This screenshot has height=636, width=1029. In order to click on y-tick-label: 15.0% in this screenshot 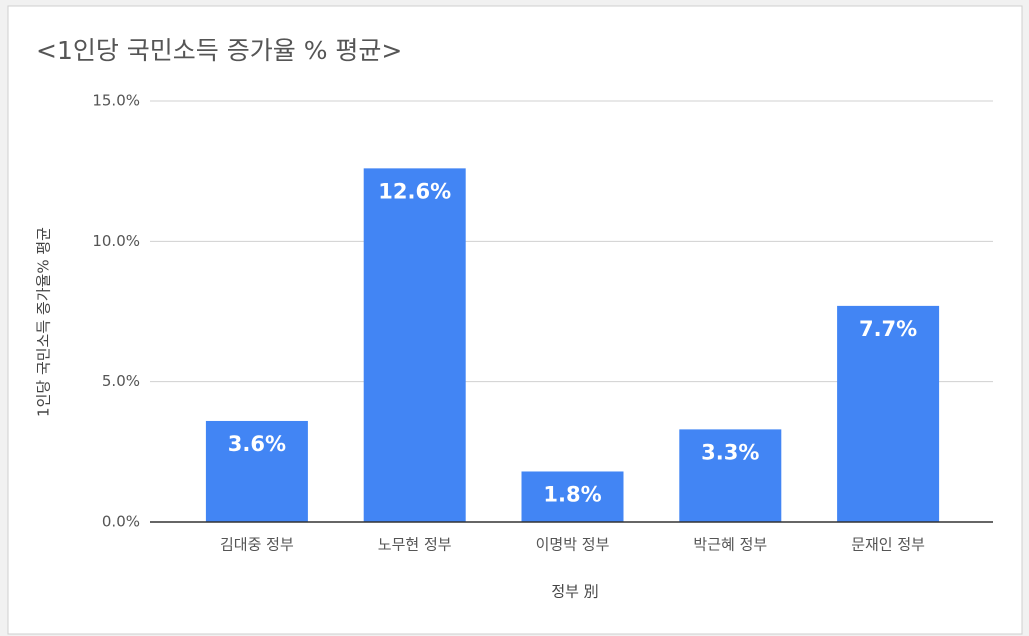, I will do `click(116, 101)`.